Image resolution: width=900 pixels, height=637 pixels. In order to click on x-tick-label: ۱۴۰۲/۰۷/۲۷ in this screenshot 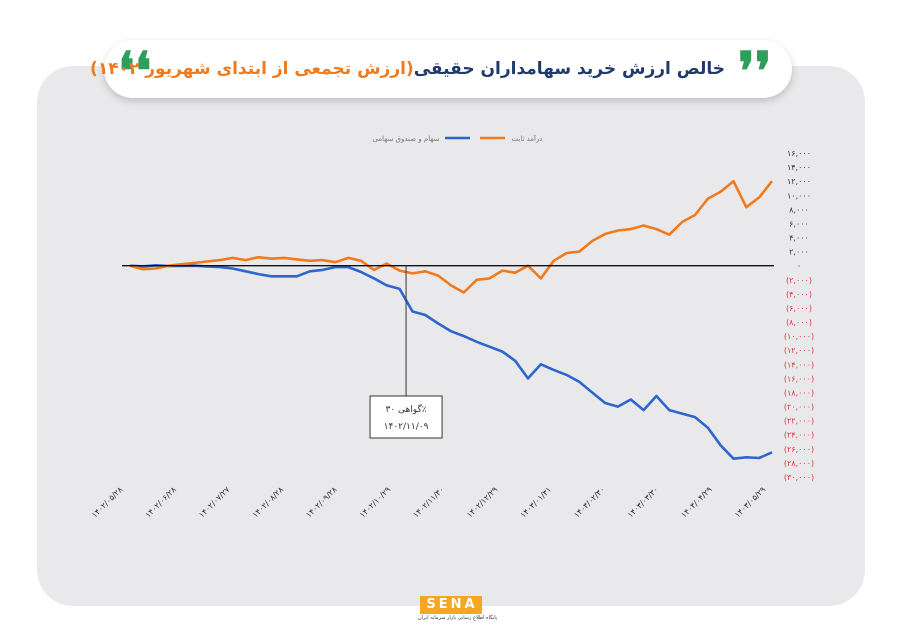, I will do `click(214, 502)`.